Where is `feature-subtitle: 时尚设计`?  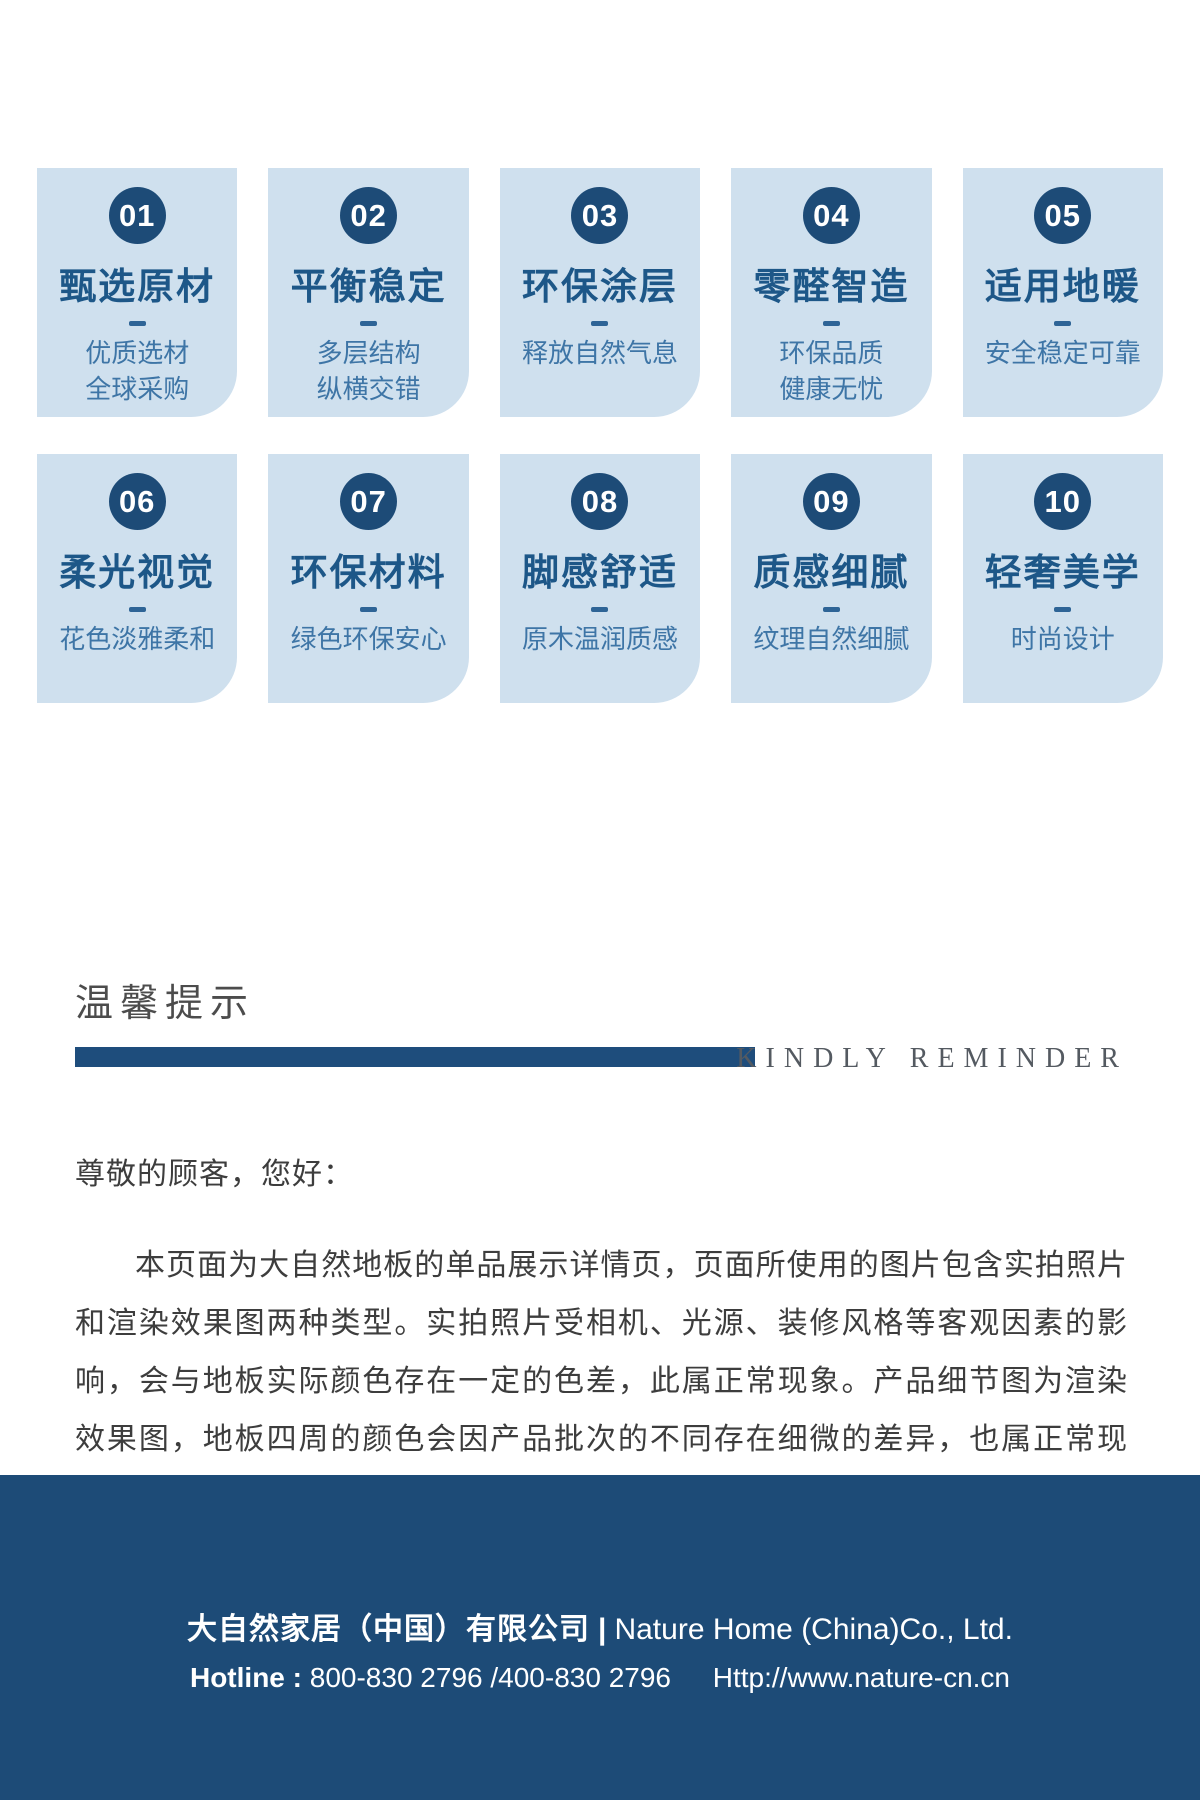 feature-subtitle: 时尚设计 is located at coordinates (1063, 639).